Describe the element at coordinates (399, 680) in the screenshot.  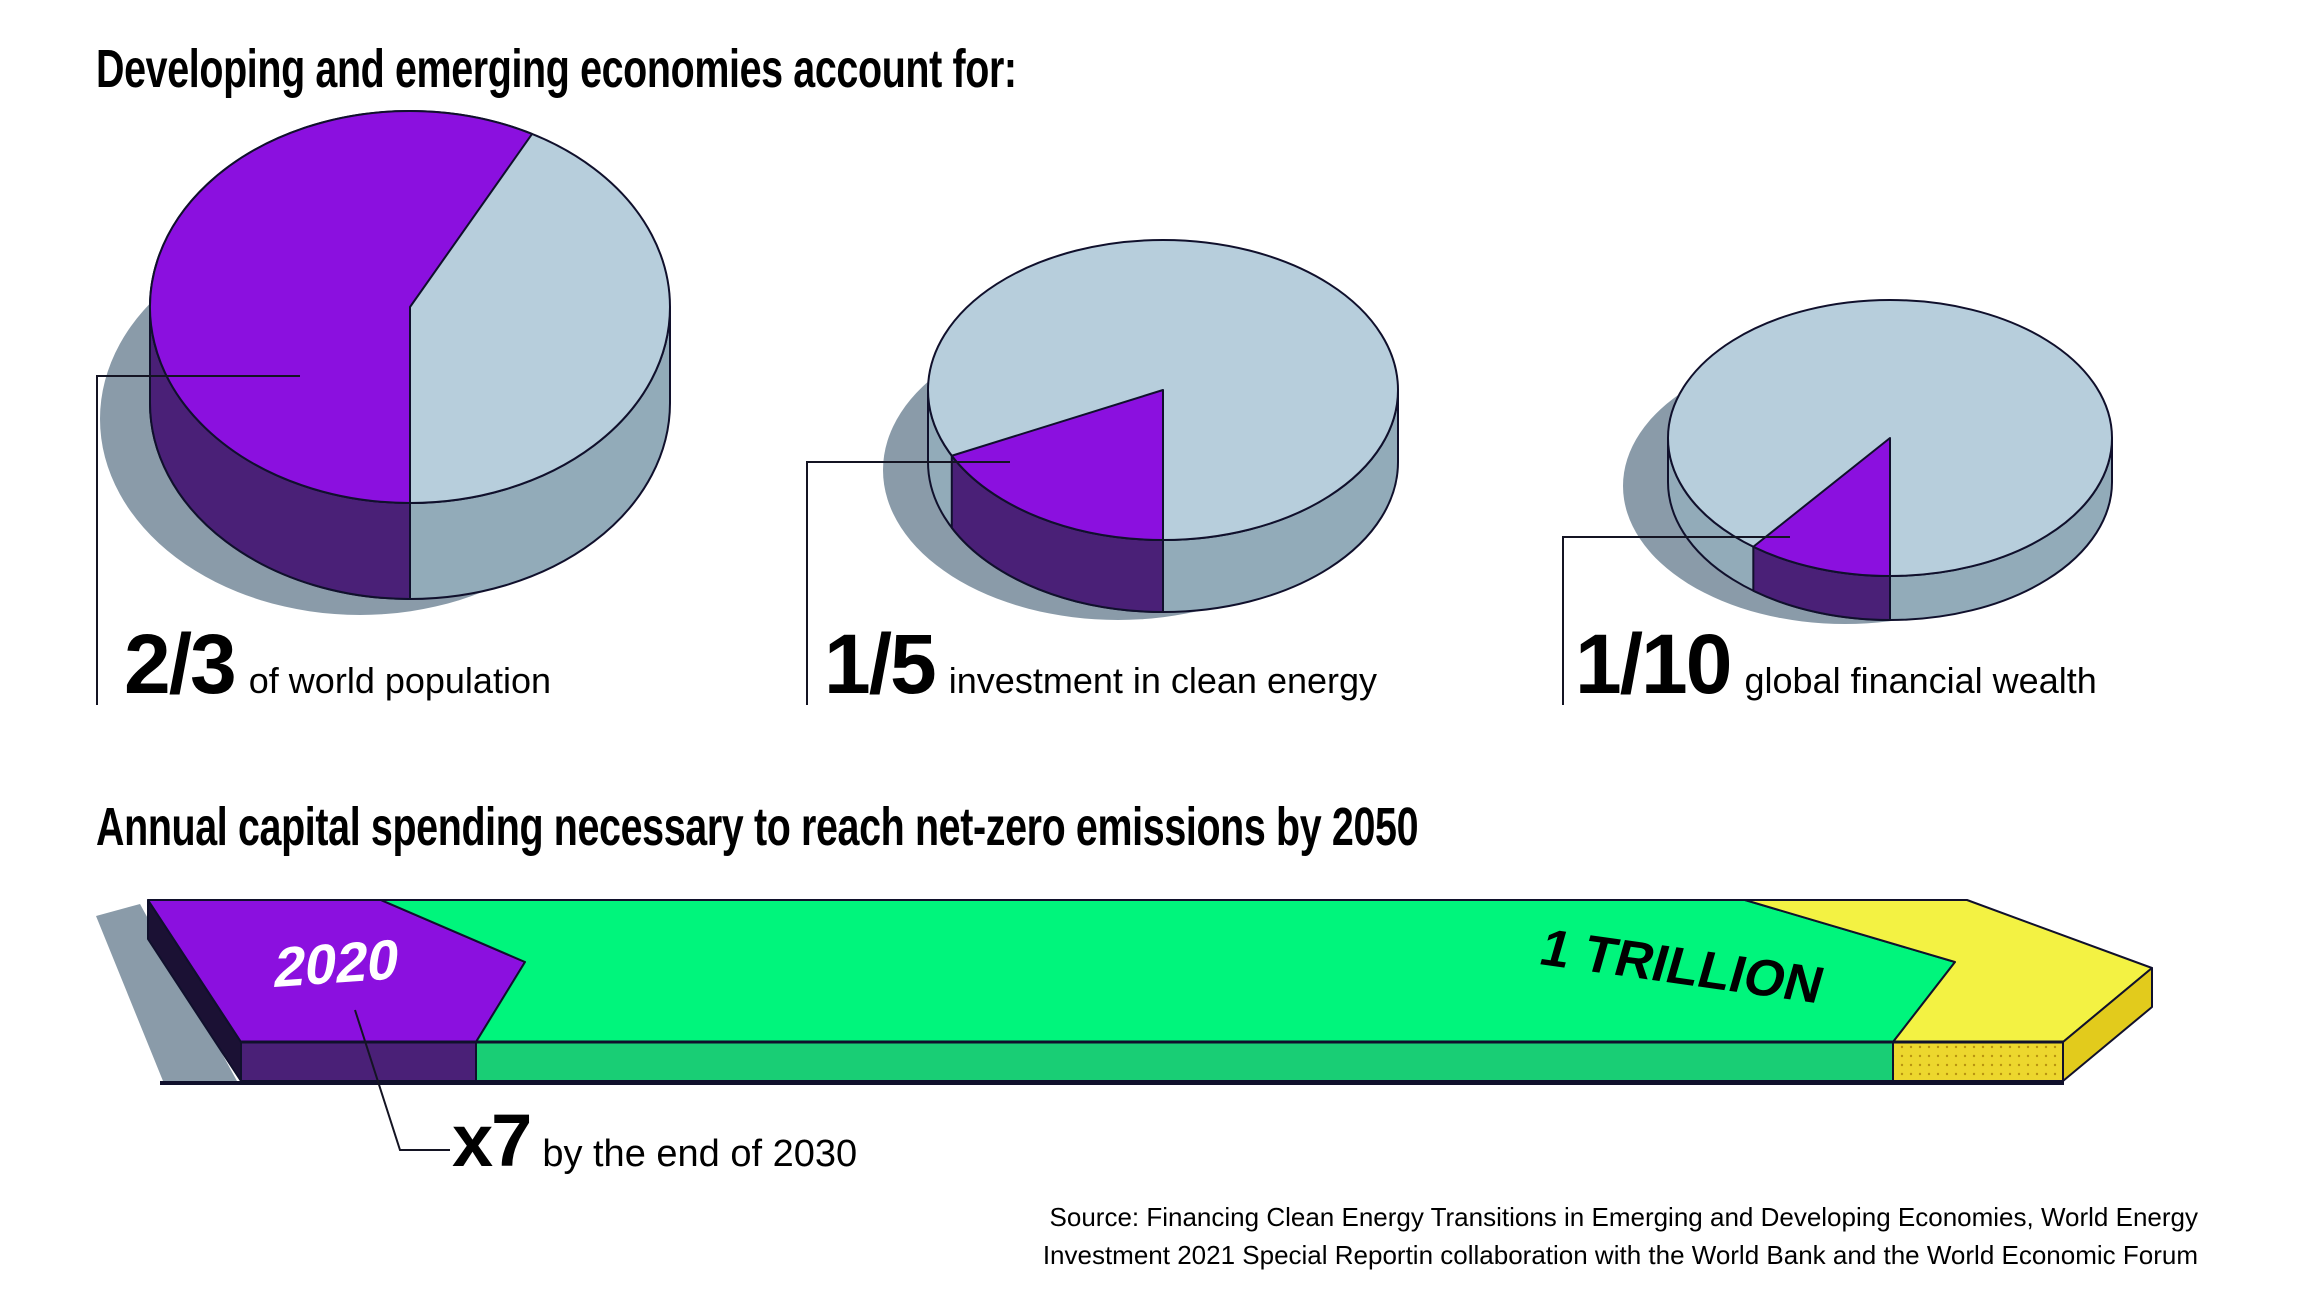
I see `pie-1-description: of world population` at that location.